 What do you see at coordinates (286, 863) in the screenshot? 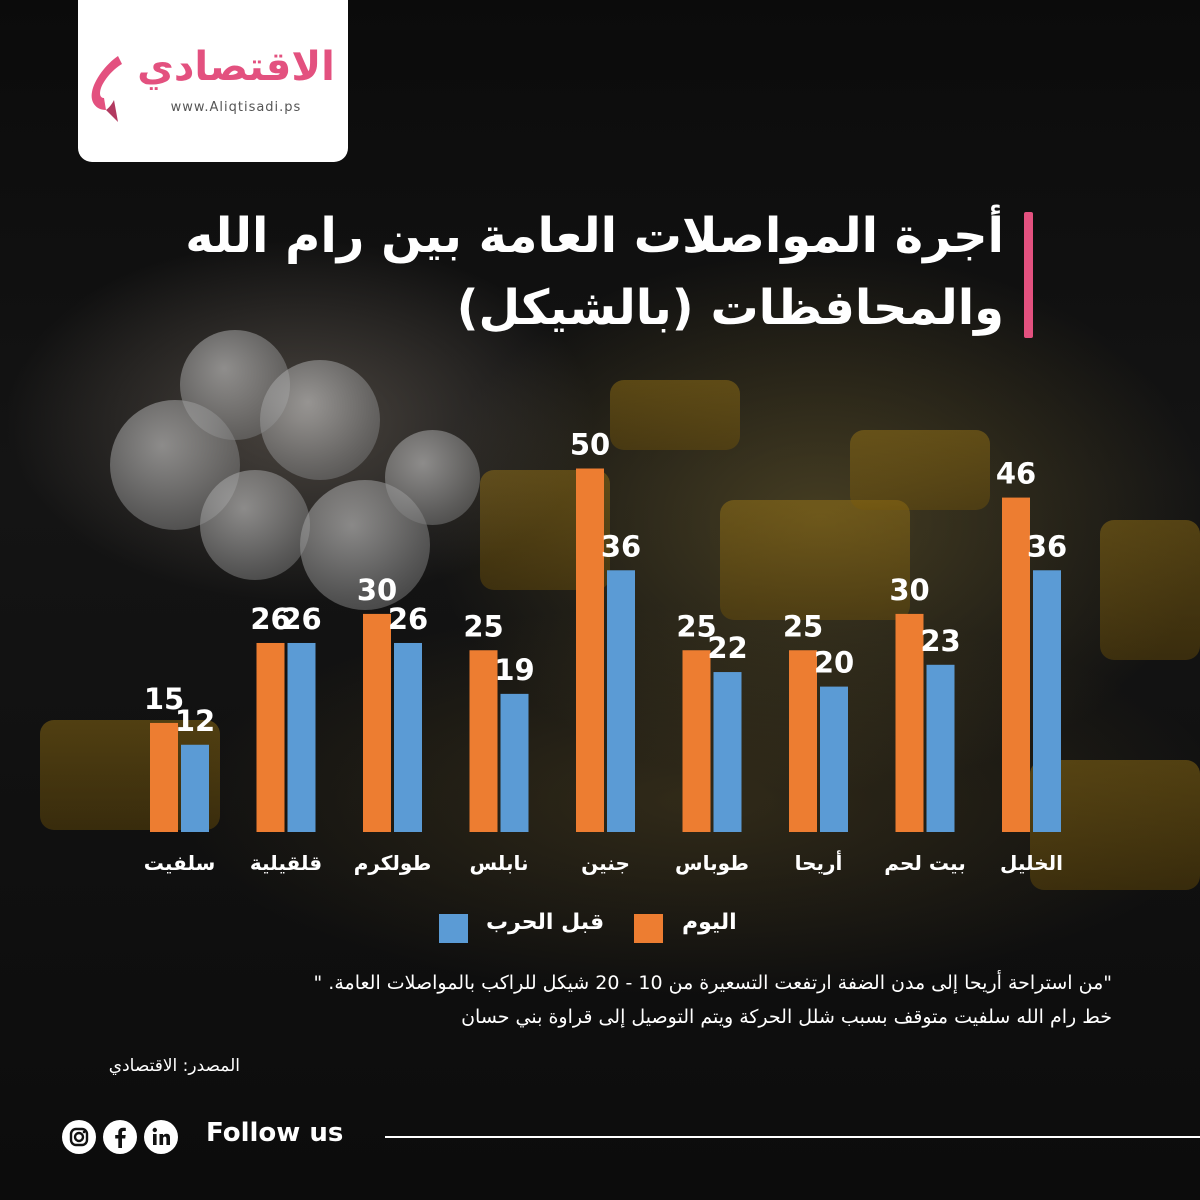
I see `category-label: قلقيلية` at bounding box center [286, 863].